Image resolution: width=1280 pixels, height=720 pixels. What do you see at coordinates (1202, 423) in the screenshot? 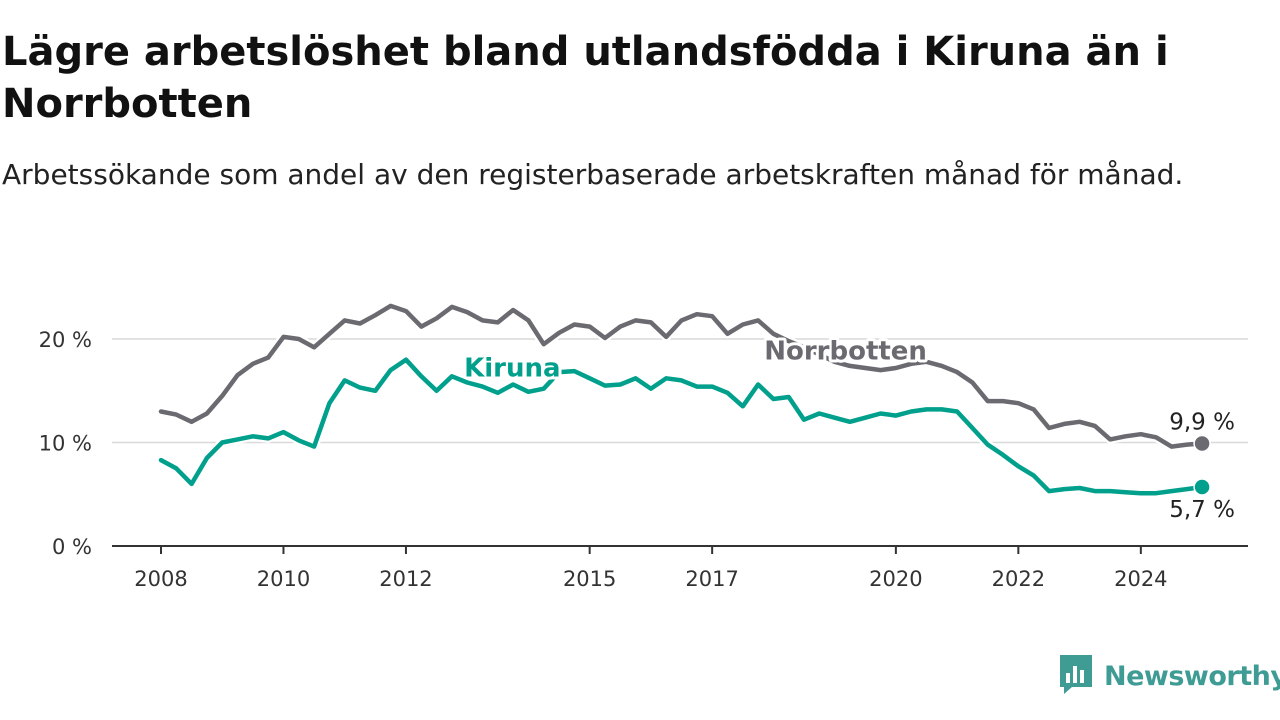
I see `end-value-label-norrbotten: 9,9 %` at bounding box center [1202, 423].